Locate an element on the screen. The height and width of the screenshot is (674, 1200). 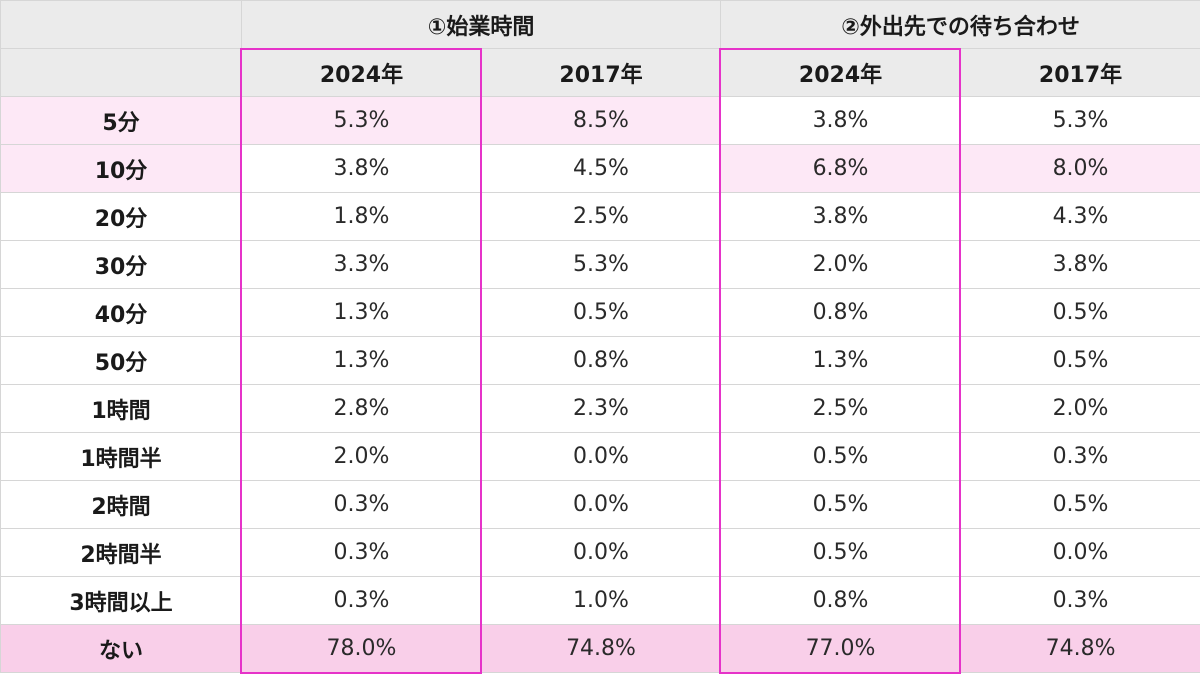
row-label: 1時間半 is located at coordinates (121, 456).